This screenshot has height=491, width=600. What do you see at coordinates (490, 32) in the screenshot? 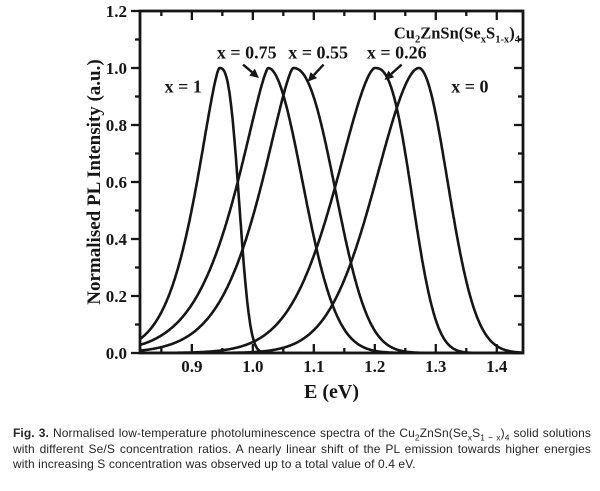
I see `formula-text: S` at bounding box center [490, 32].